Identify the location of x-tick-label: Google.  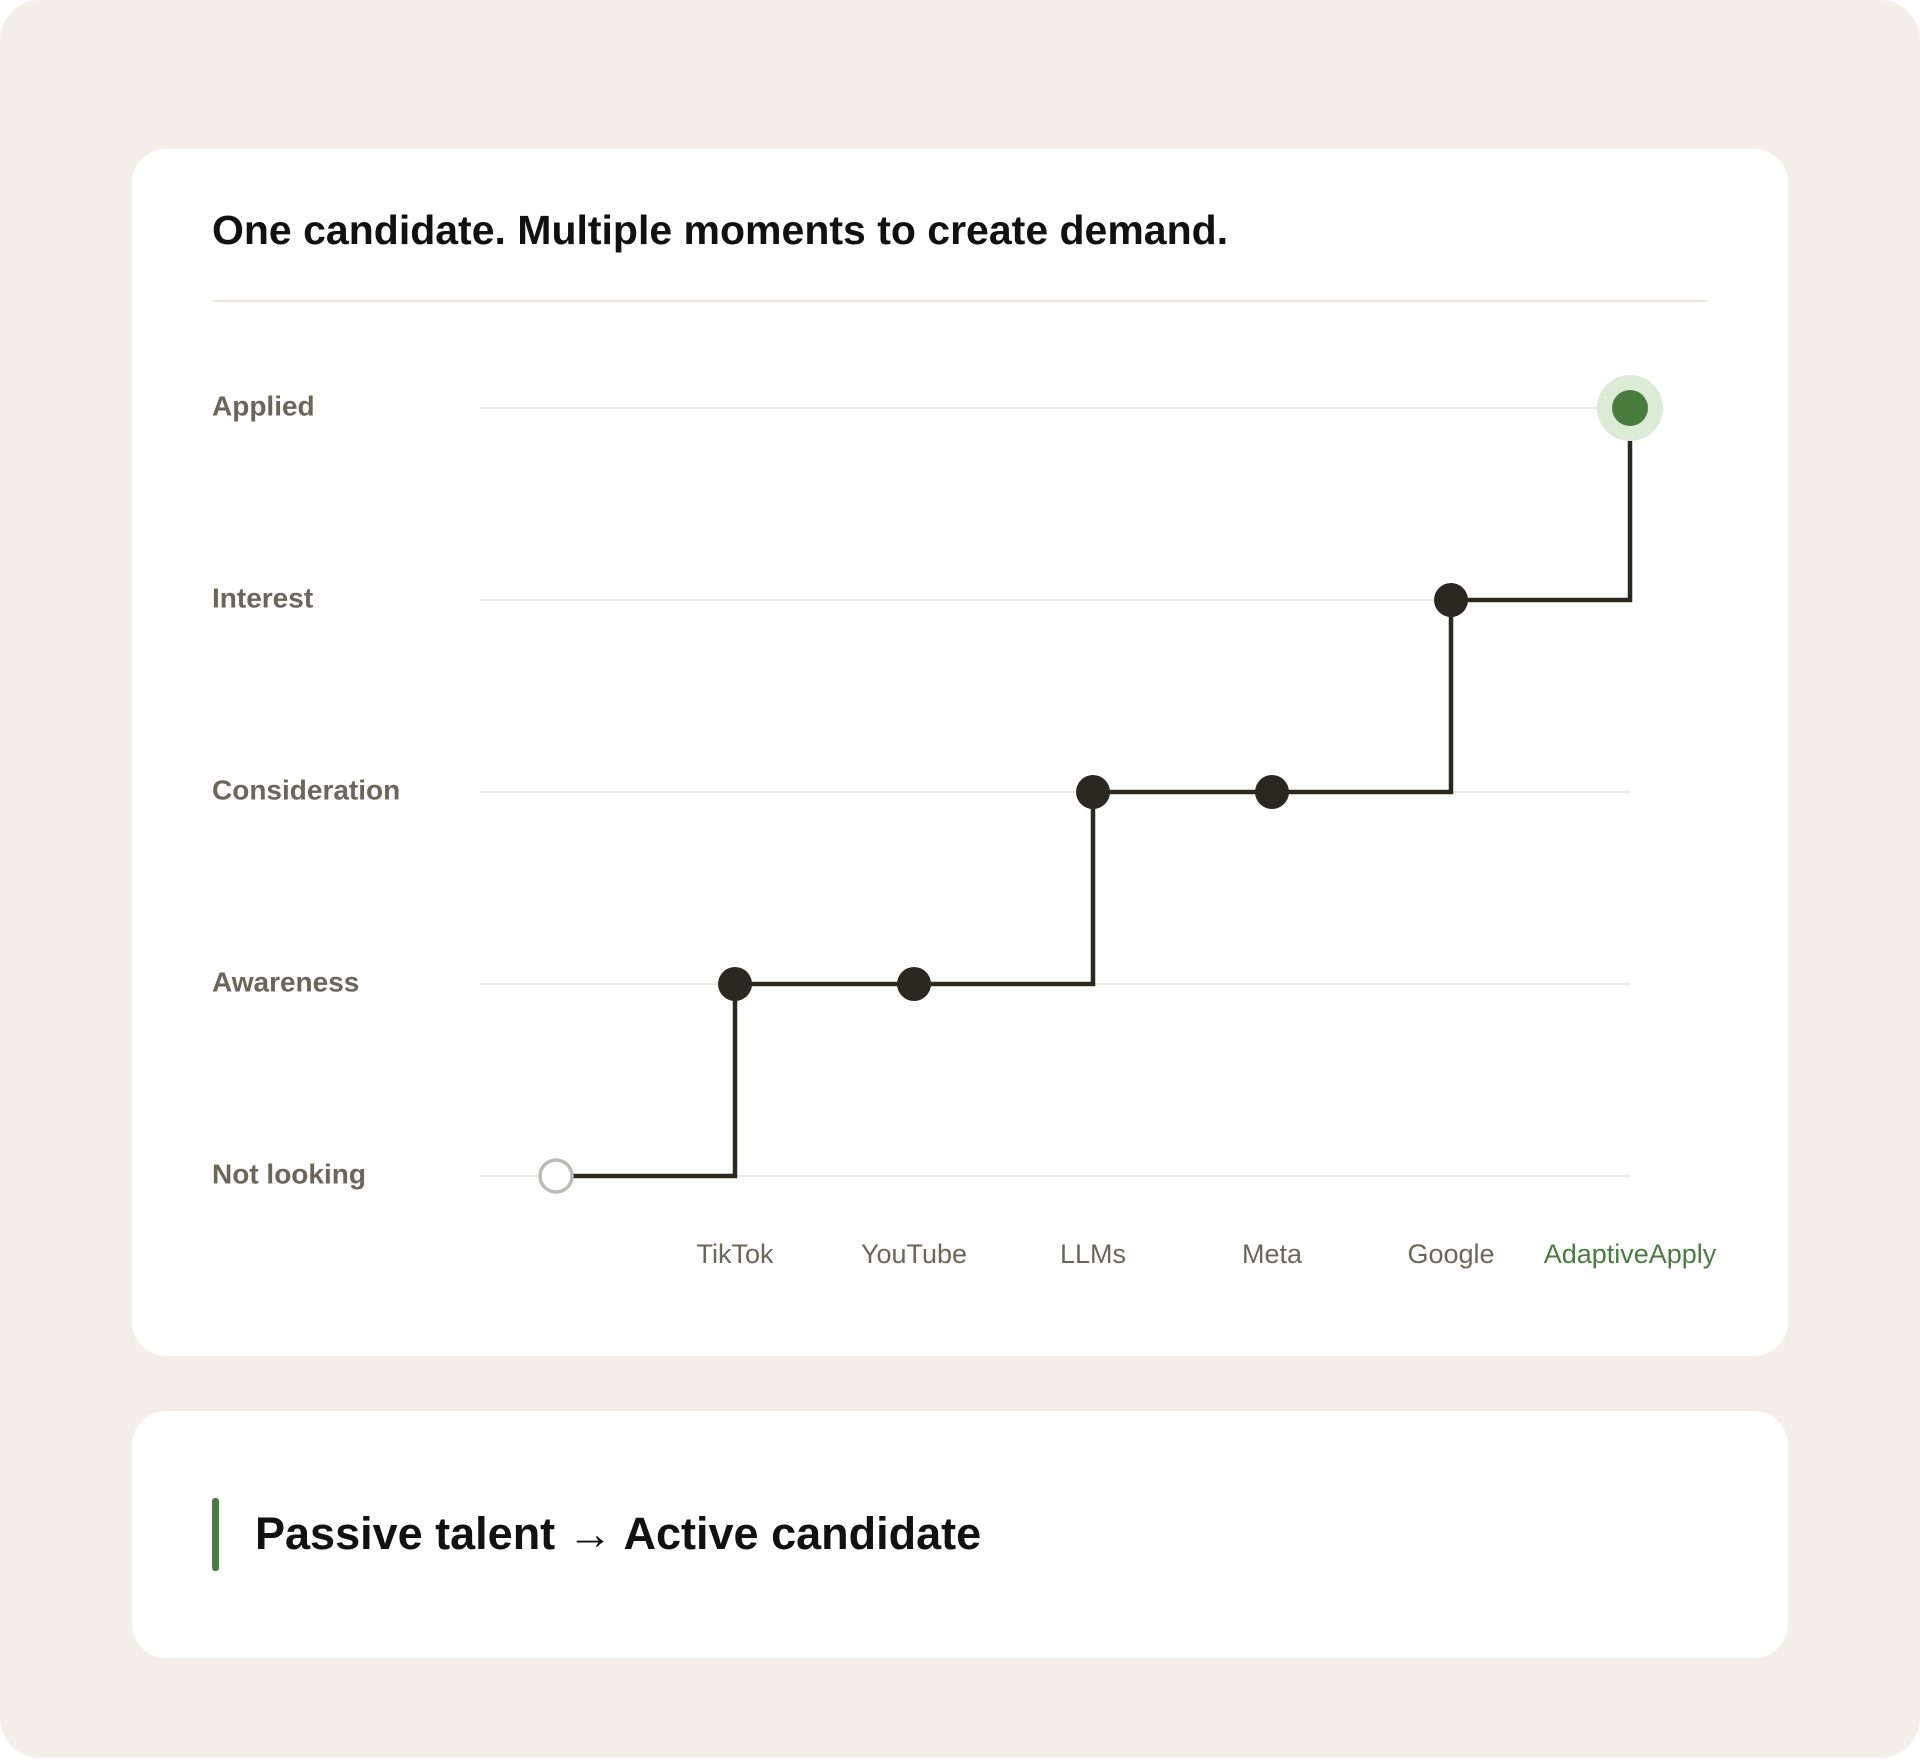
(1450, 1254).